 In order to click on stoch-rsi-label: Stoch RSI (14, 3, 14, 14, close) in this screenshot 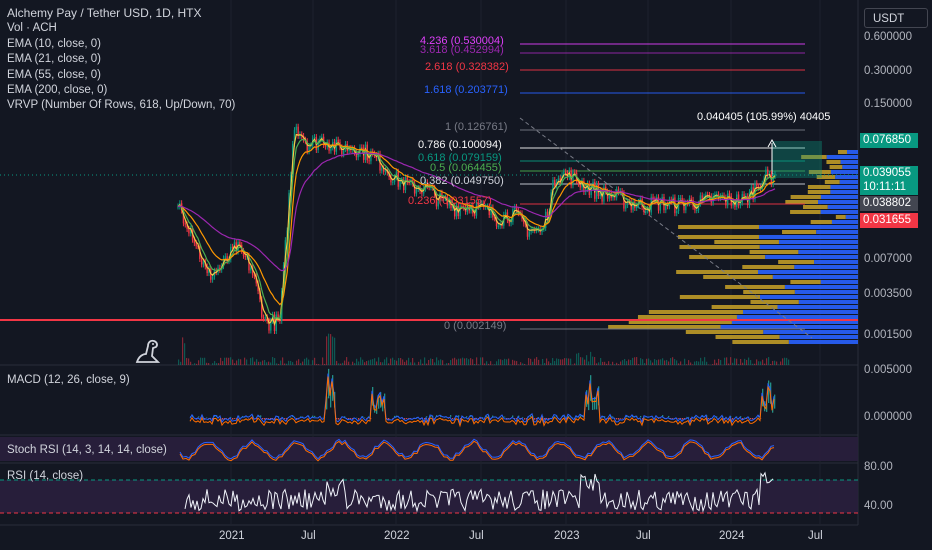, I will do `click(87, 450)`.